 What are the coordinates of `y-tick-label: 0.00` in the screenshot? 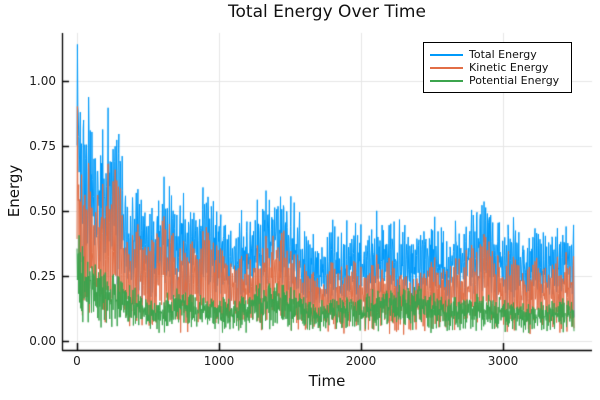 It's located at (42, 341).